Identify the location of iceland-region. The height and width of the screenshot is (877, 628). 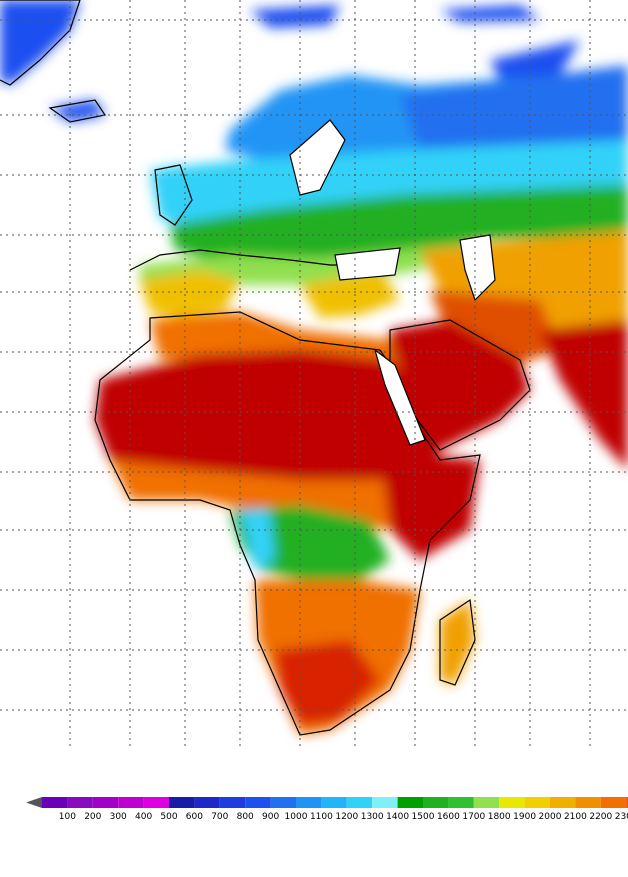
(77, 111).